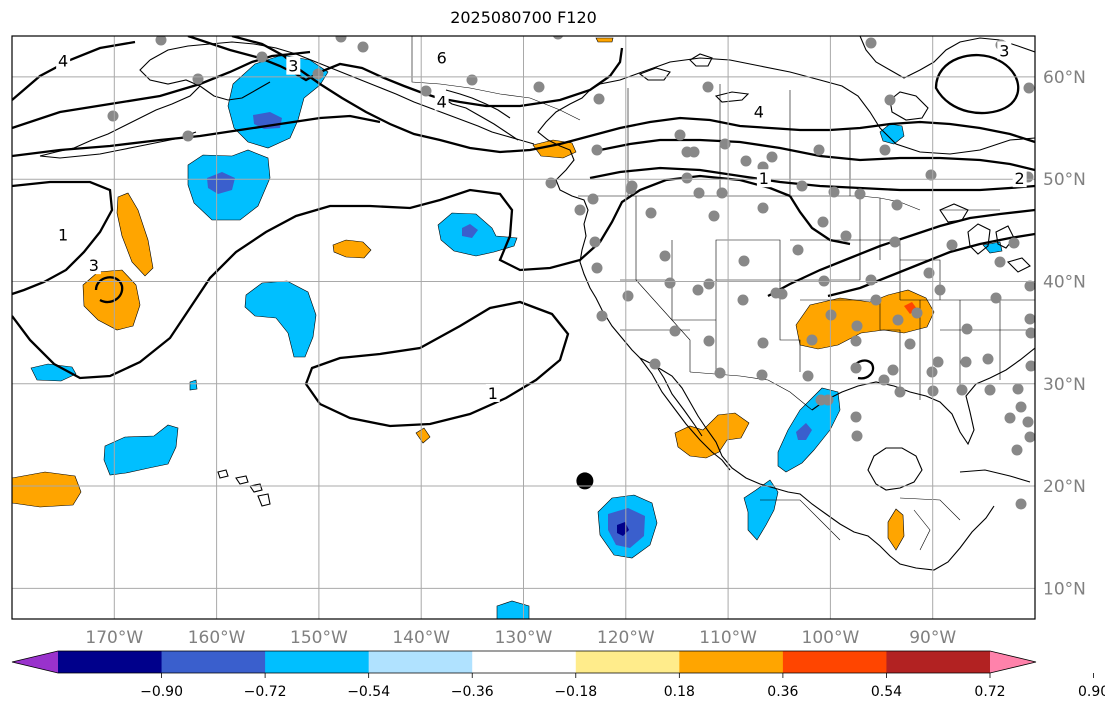 The height and width of the screenshot is (712, 1105). Describe the element at coordinates (1064, 385) in the screenshot. I see `latitude-label: 30°N` at that location.